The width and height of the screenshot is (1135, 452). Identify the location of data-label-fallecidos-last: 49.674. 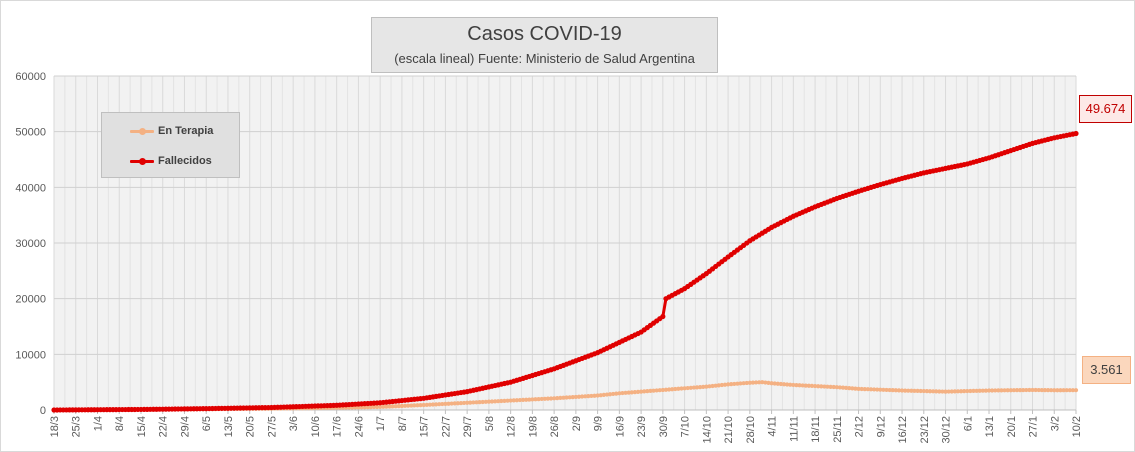
(1105, 109).